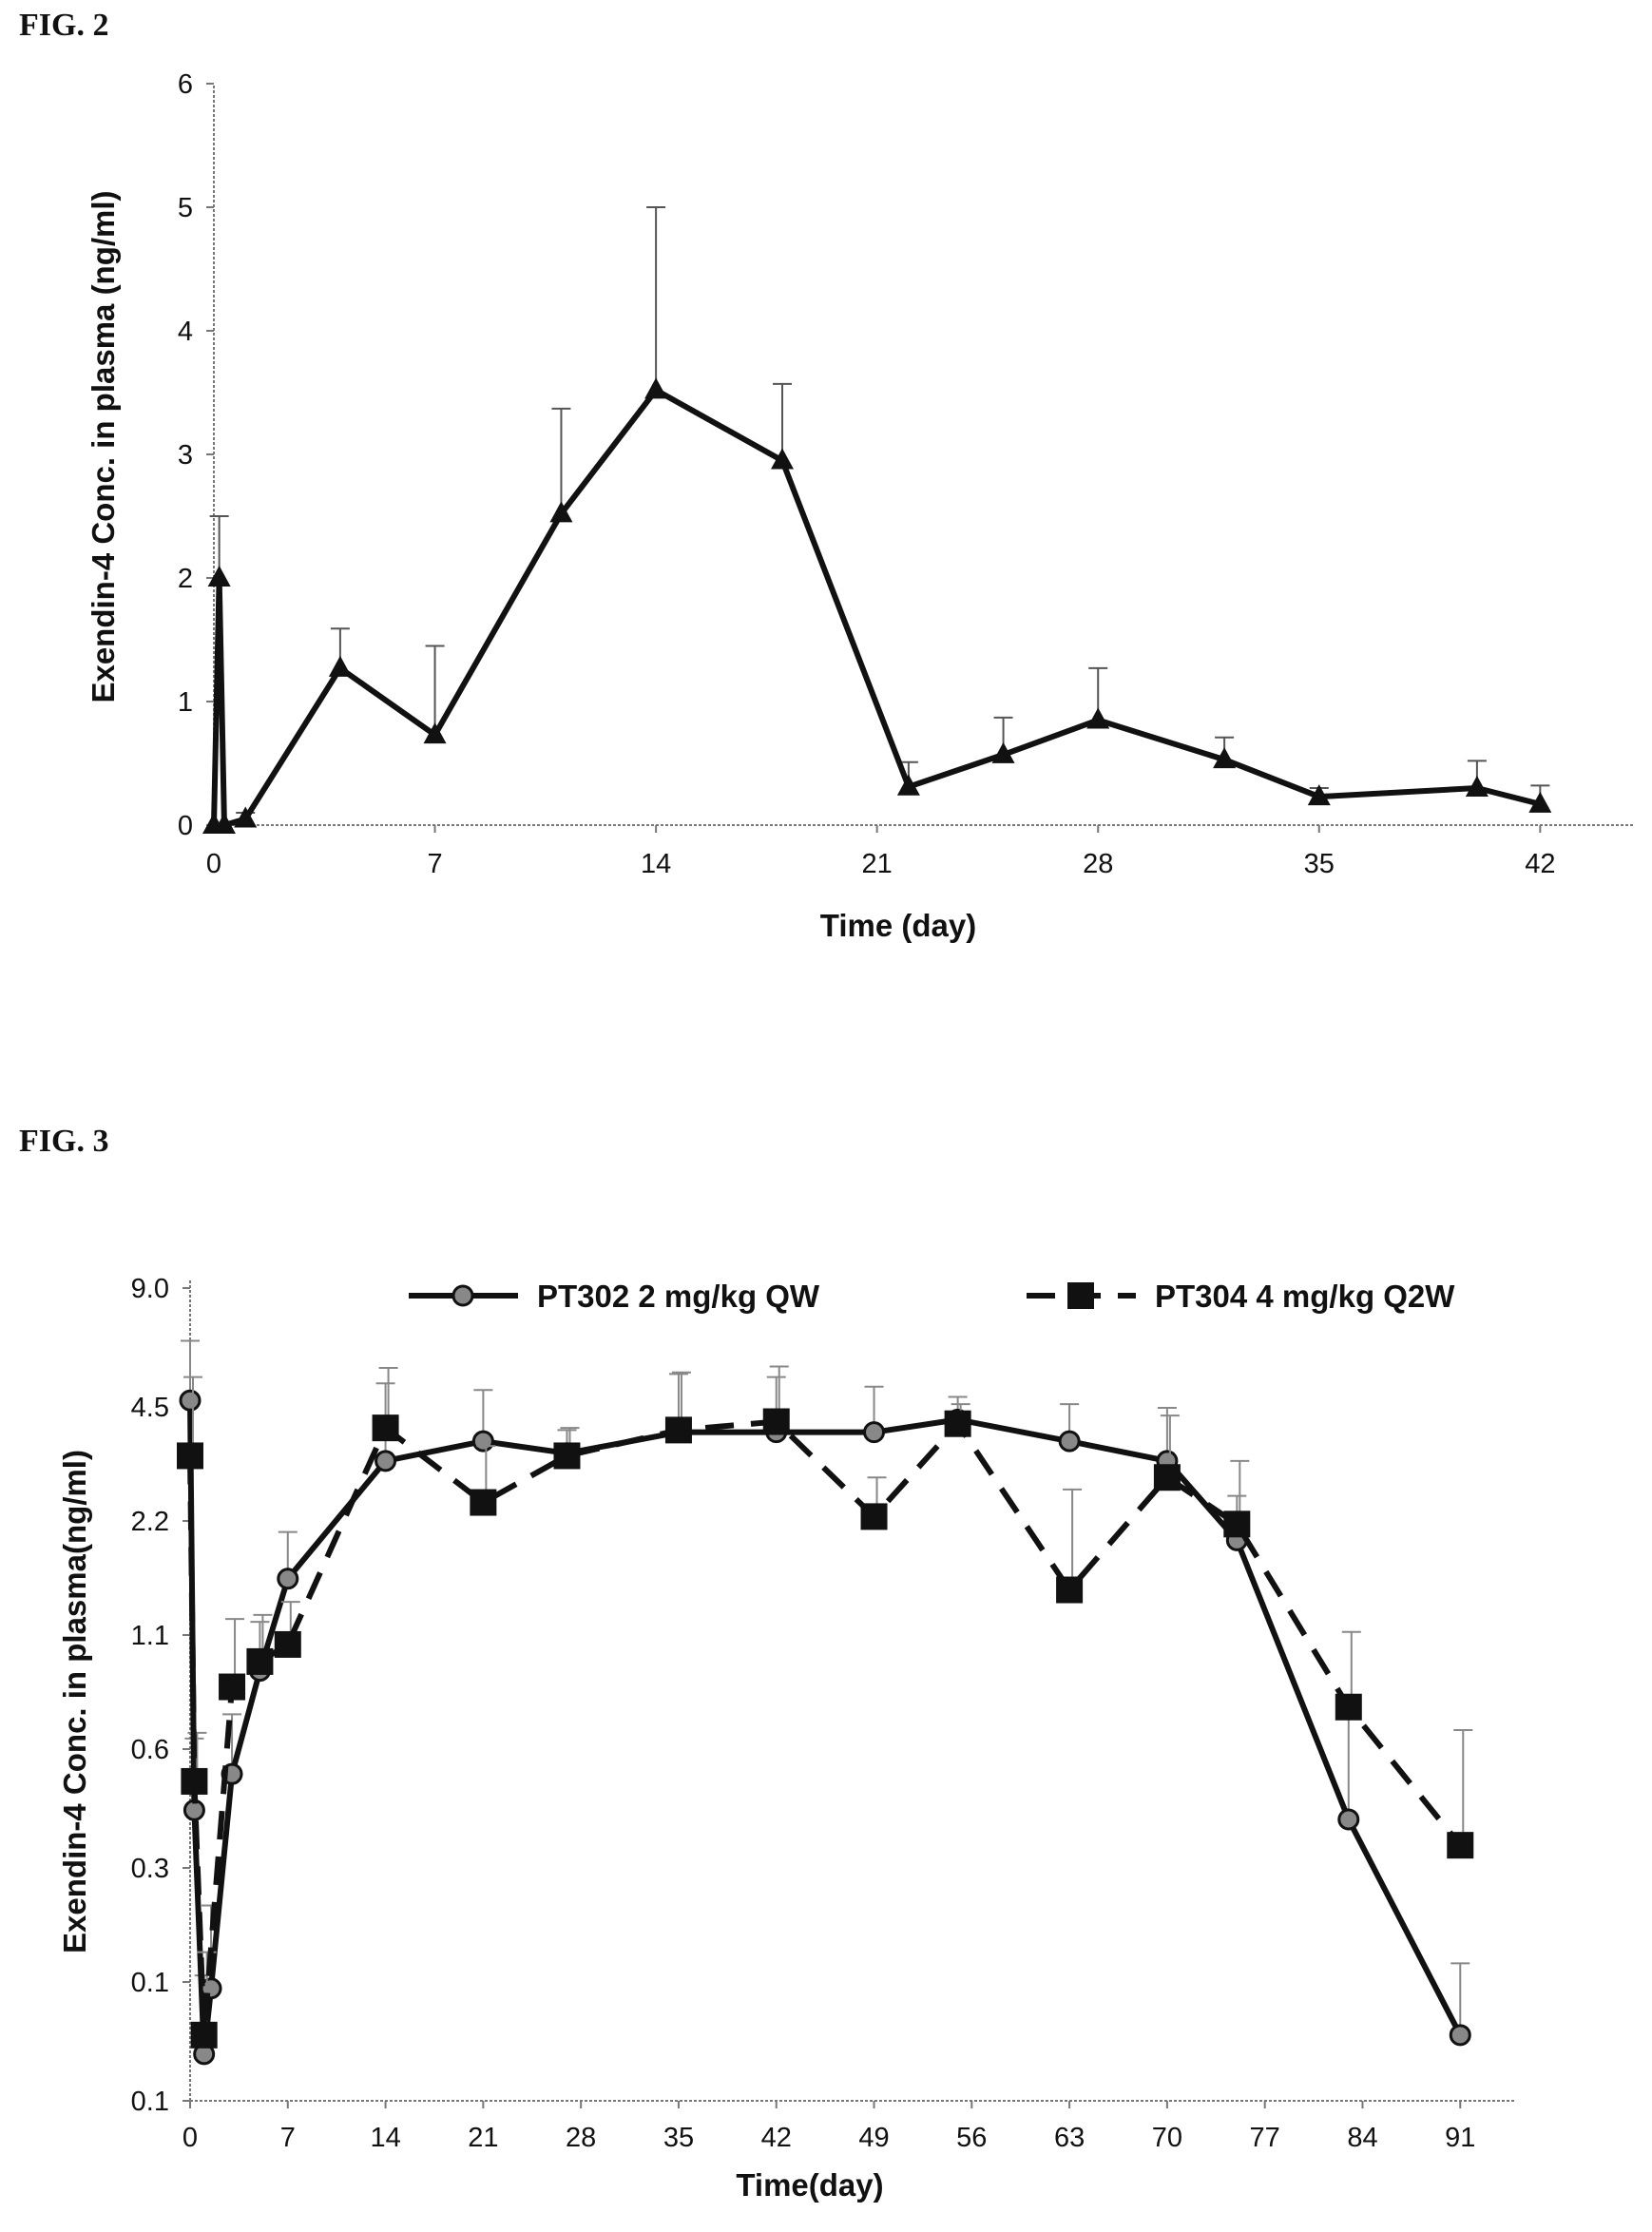 This screenshot has width=1652, height=2232. I want to click on x-tick-label: 70, so click(1167, 2138).